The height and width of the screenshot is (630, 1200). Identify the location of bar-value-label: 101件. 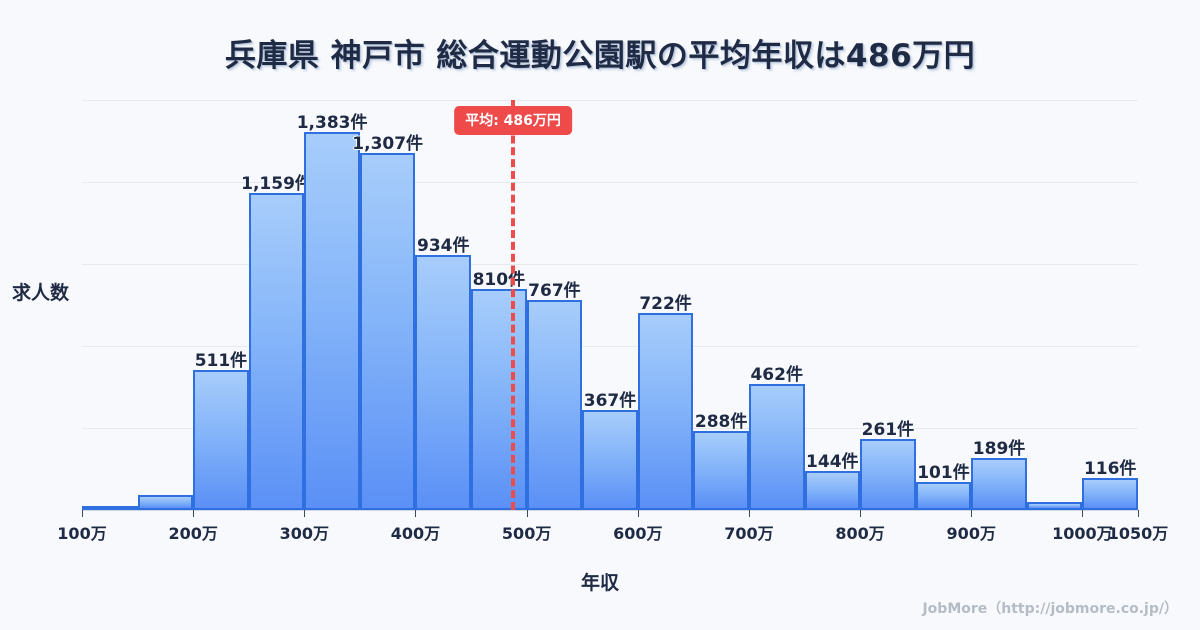
(943, 473).